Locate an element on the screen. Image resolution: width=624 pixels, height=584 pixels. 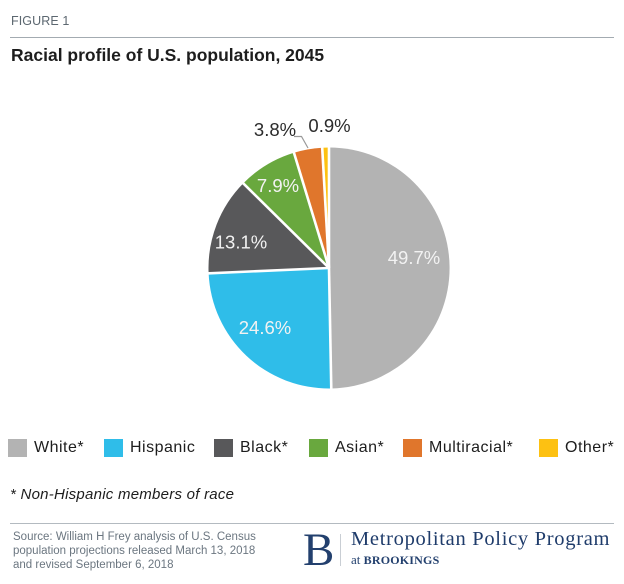
svg-text: 24.6% is located at coordinates (265, 327).